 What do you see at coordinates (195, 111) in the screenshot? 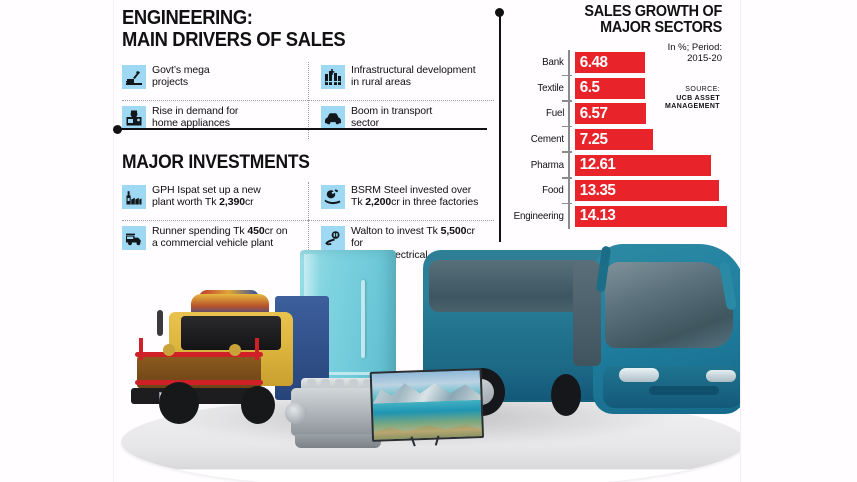
I see `driver-text-line-1: Rise in demand for` at bounding box center [195, 111].